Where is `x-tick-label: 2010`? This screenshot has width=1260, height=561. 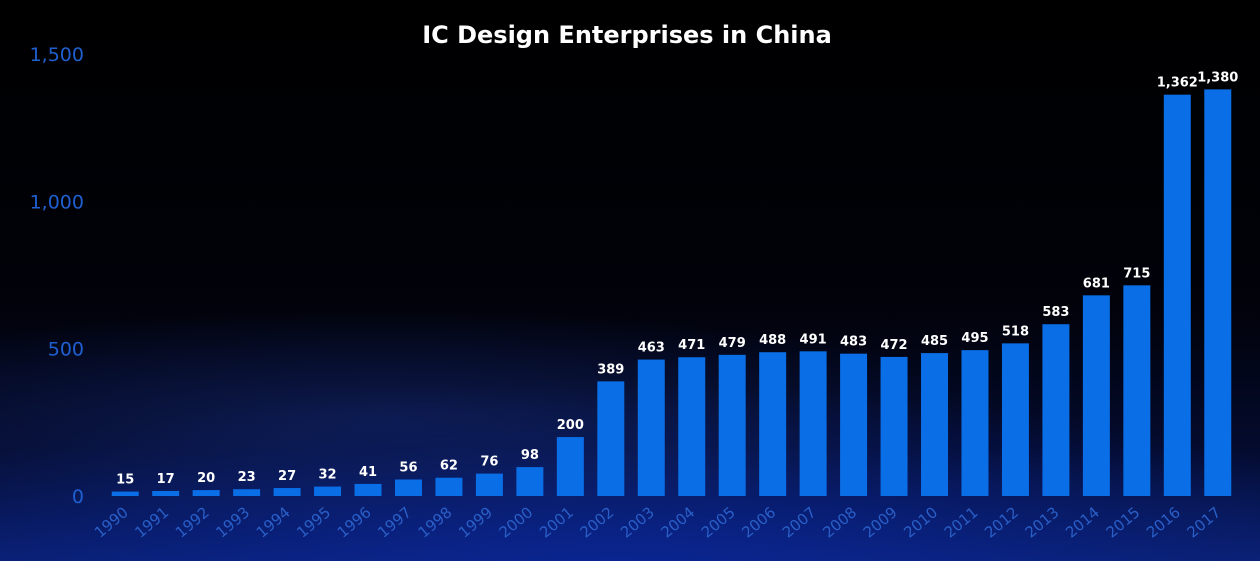
x-tick-label: 2010 is located at coordinates (920, 522).